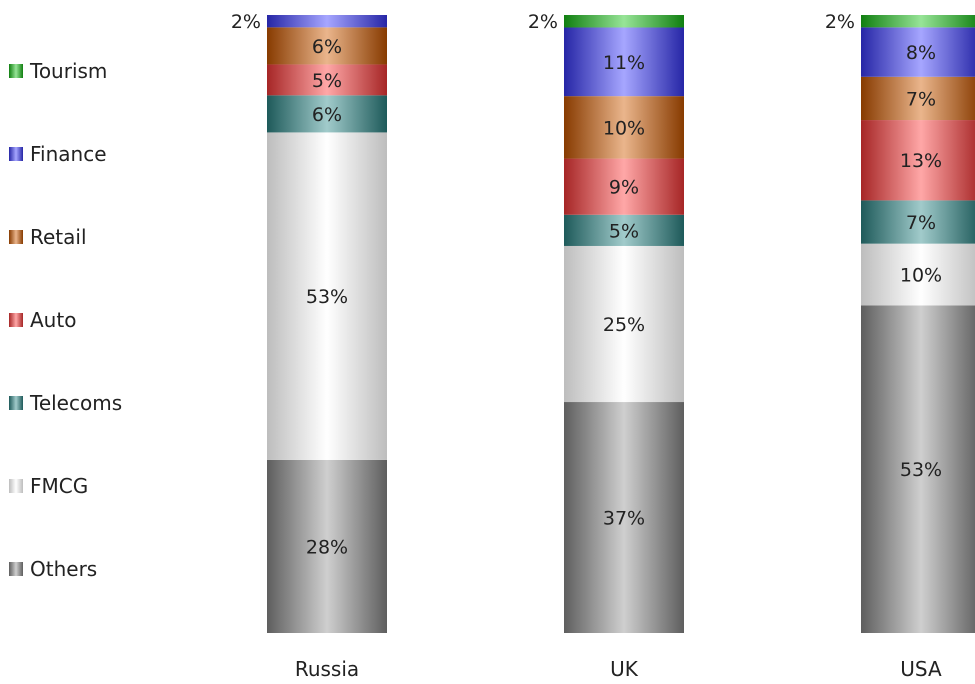 The width and height of the screenshot is (975, 684). I want to click on bar-uk-auto, so click(624, 186).